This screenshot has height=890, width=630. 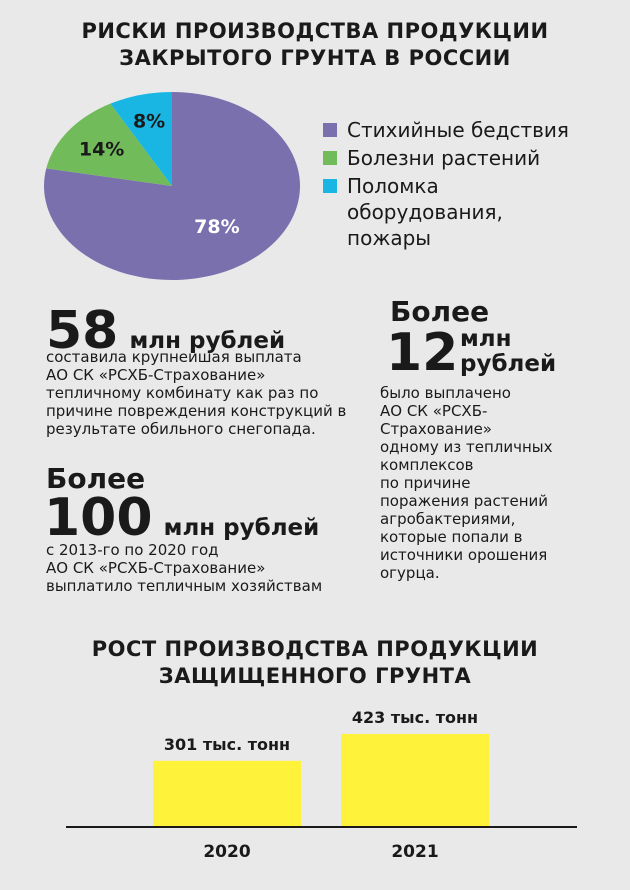 What do you see at coordinates (227, 744) in the screenshot?
I see `bar-value-label-2020: 301 тыс. тонн` at bounding box center [227, 744].